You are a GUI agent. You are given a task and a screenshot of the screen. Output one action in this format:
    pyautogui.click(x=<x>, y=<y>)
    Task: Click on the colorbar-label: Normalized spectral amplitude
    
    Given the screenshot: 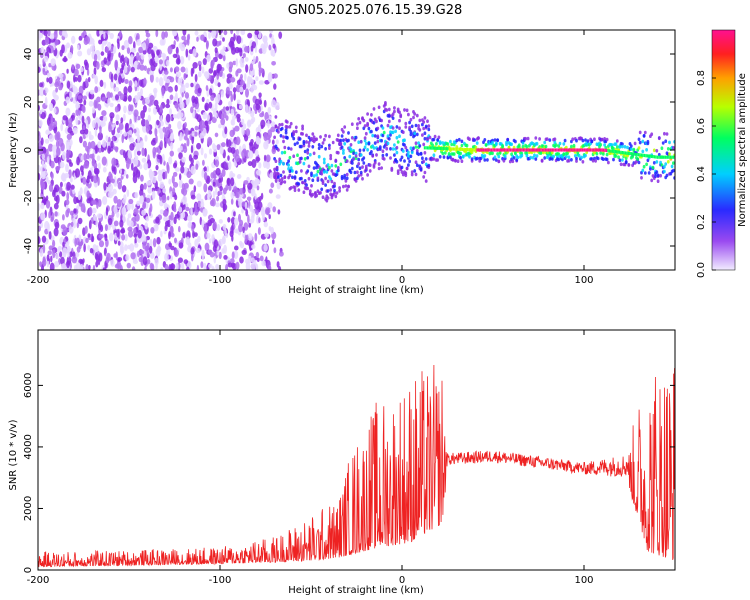 What is the action you would take?
    pyautogui.click(x=742, y=150)
    